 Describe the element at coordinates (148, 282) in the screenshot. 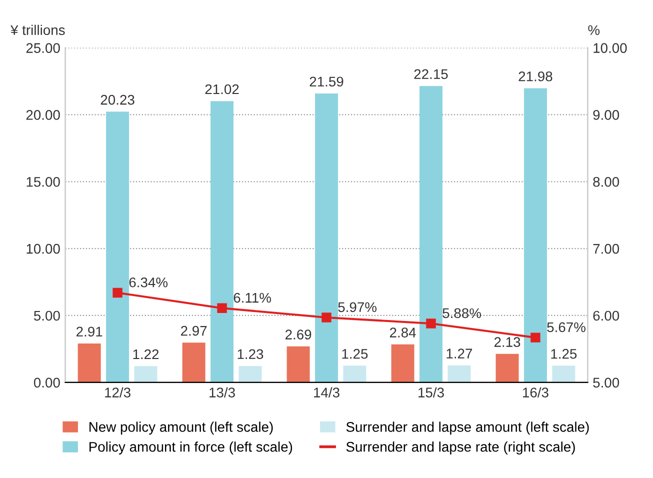

I see `data-label: 6.34%` at that location.